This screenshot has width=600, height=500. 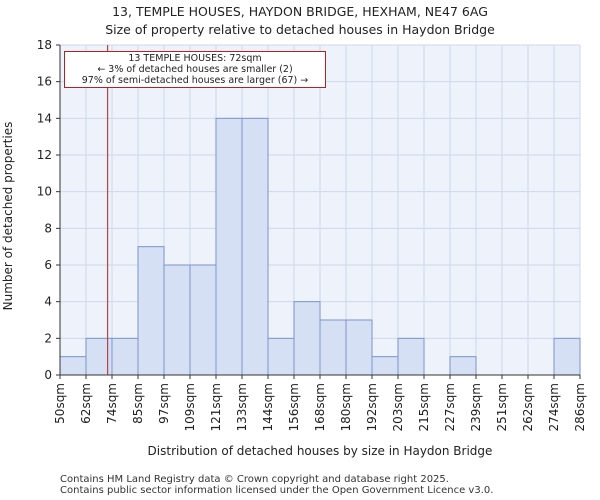 What do you see at coordinates (48, 228) in the screenshot?
I see `y-tick-label: 8` at bounding box center [48, 228].